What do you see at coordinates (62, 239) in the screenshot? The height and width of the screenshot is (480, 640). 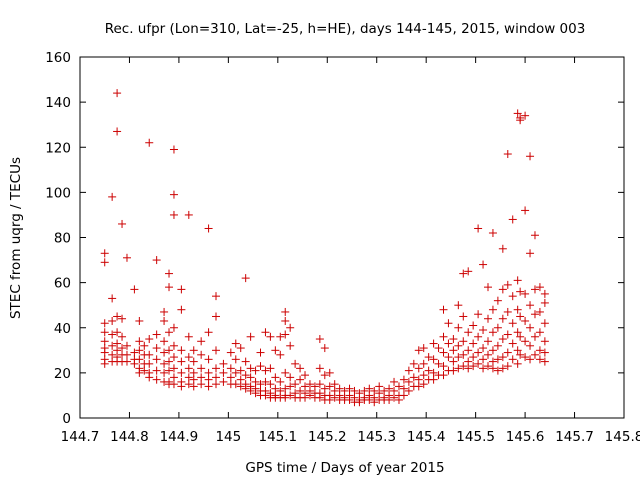 I see `y-tick-label: 80` at bounding box center [62, 239].